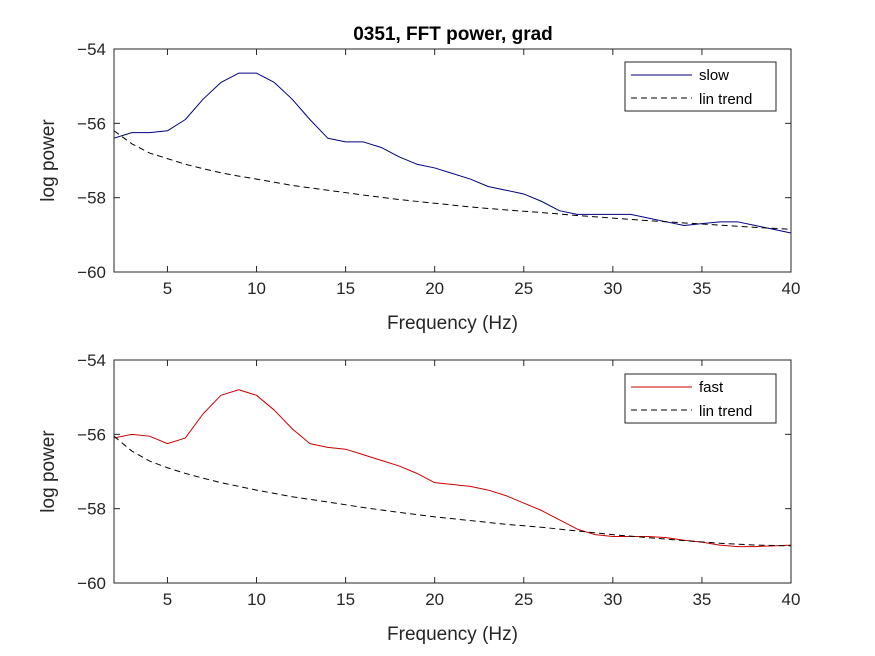  What do you see at coordinates (612, 599) in the screenshot?
I see `bottom-x-tick-label: 30` at bounding box center [612, 599].